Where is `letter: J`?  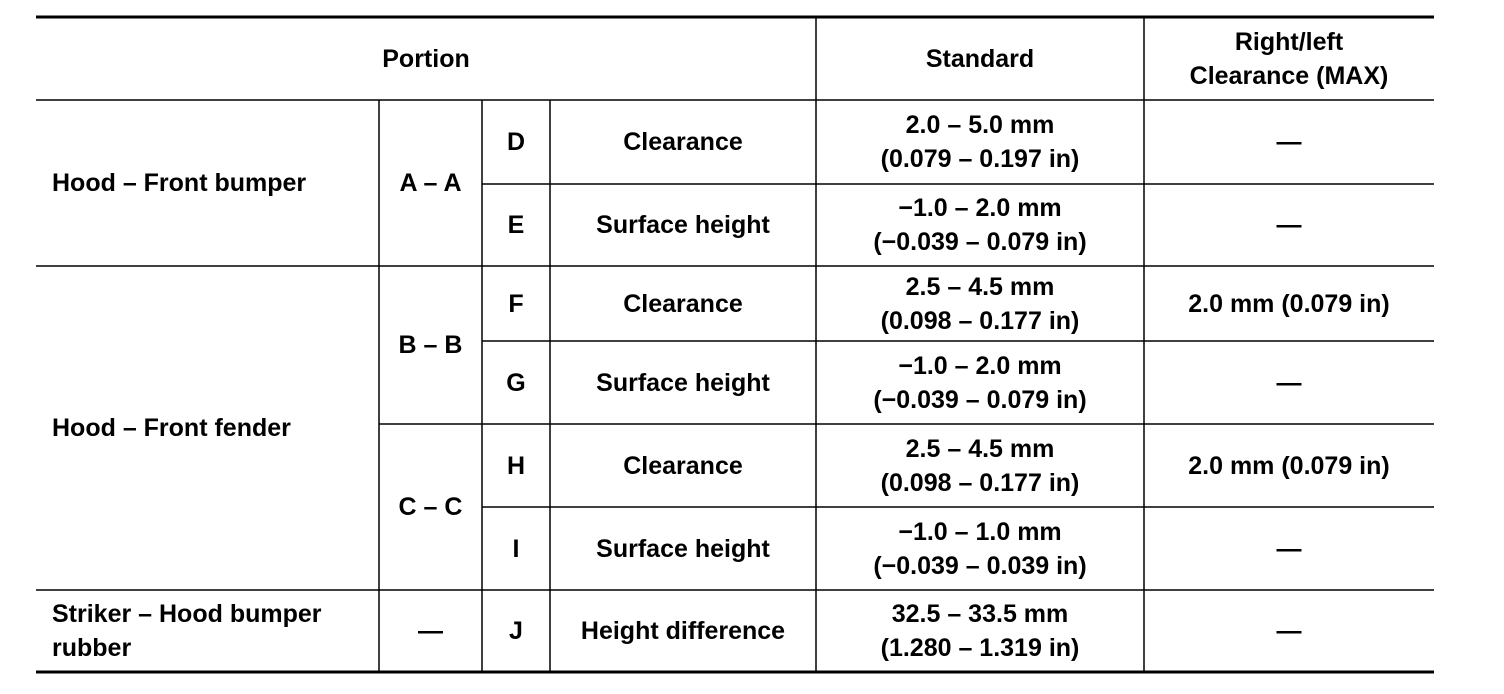 letter: J is located at coordinates (516, 631).